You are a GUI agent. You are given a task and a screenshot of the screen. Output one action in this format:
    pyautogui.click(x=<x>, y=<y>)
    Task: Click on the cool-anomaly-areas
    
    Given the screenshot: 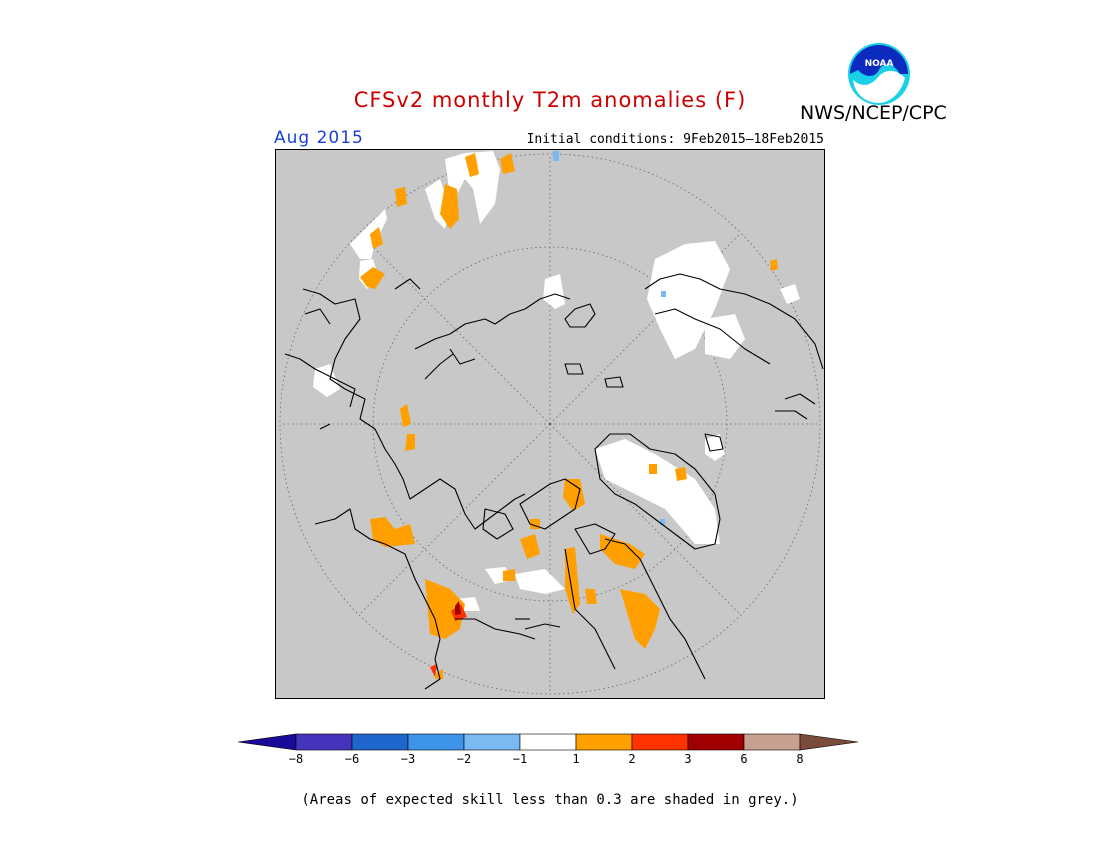 What is the action you would take?
    pyautogui.click(x=609, y=338)
    